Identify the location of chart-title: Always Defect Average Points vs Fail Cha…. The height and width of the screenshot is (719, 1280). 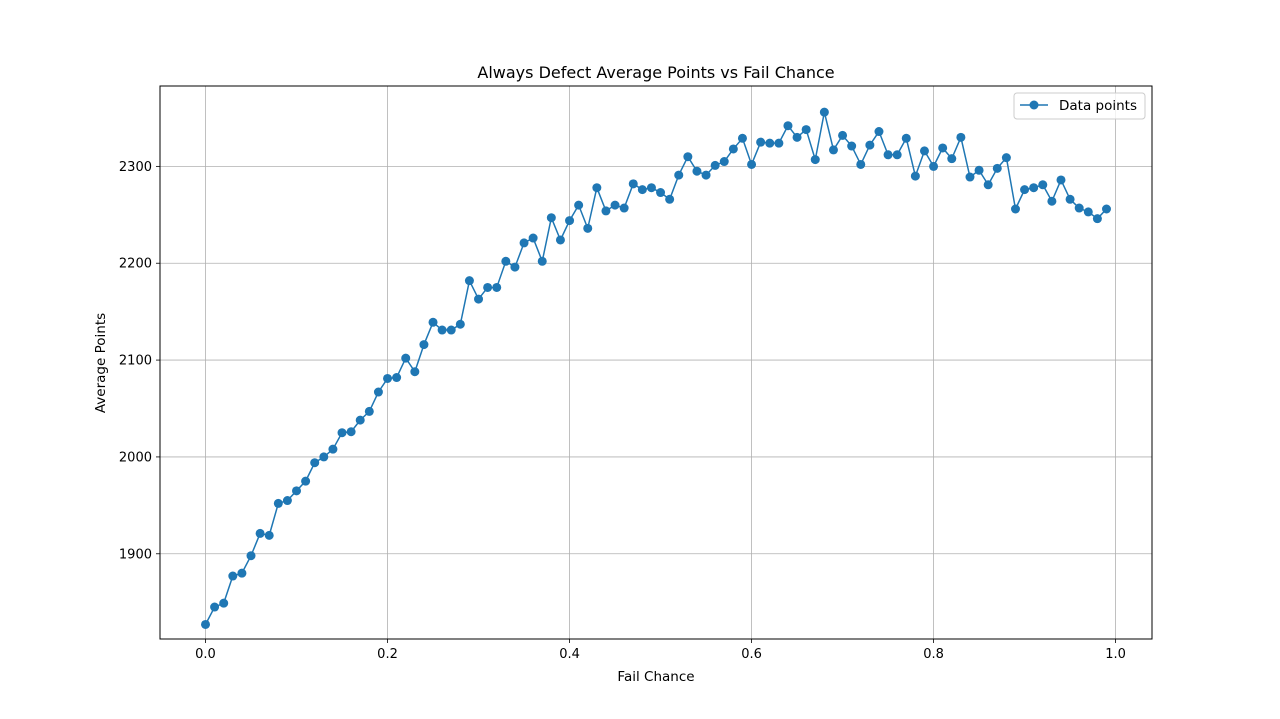
(655, 72).